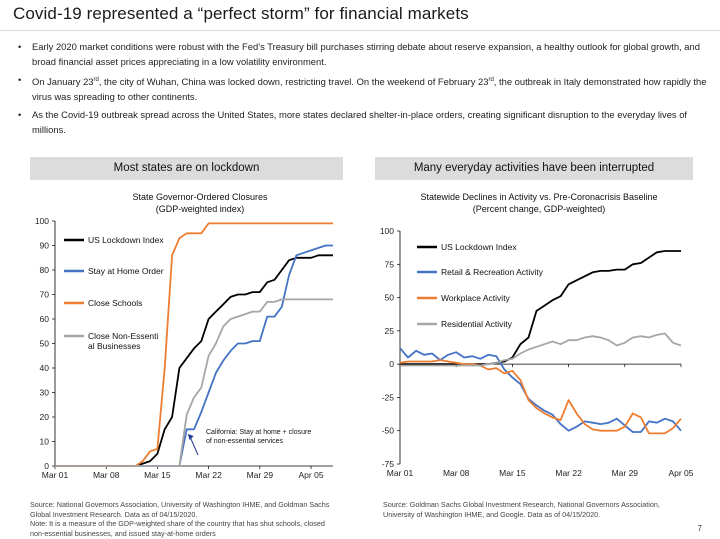  Describe the element at coordinates (114, 346) in the screenshot. I see `legend-label-line: al Businesses` at that location.